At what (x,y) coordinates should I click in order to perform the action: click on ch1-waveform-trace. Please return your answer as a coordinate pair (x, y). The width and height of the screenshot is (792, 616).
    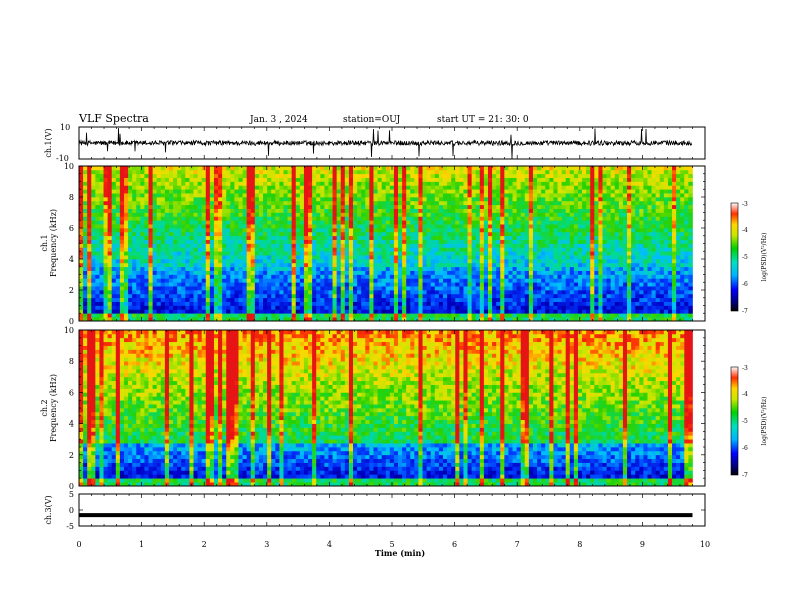
    Looking at the image, I should click on (385, 143).